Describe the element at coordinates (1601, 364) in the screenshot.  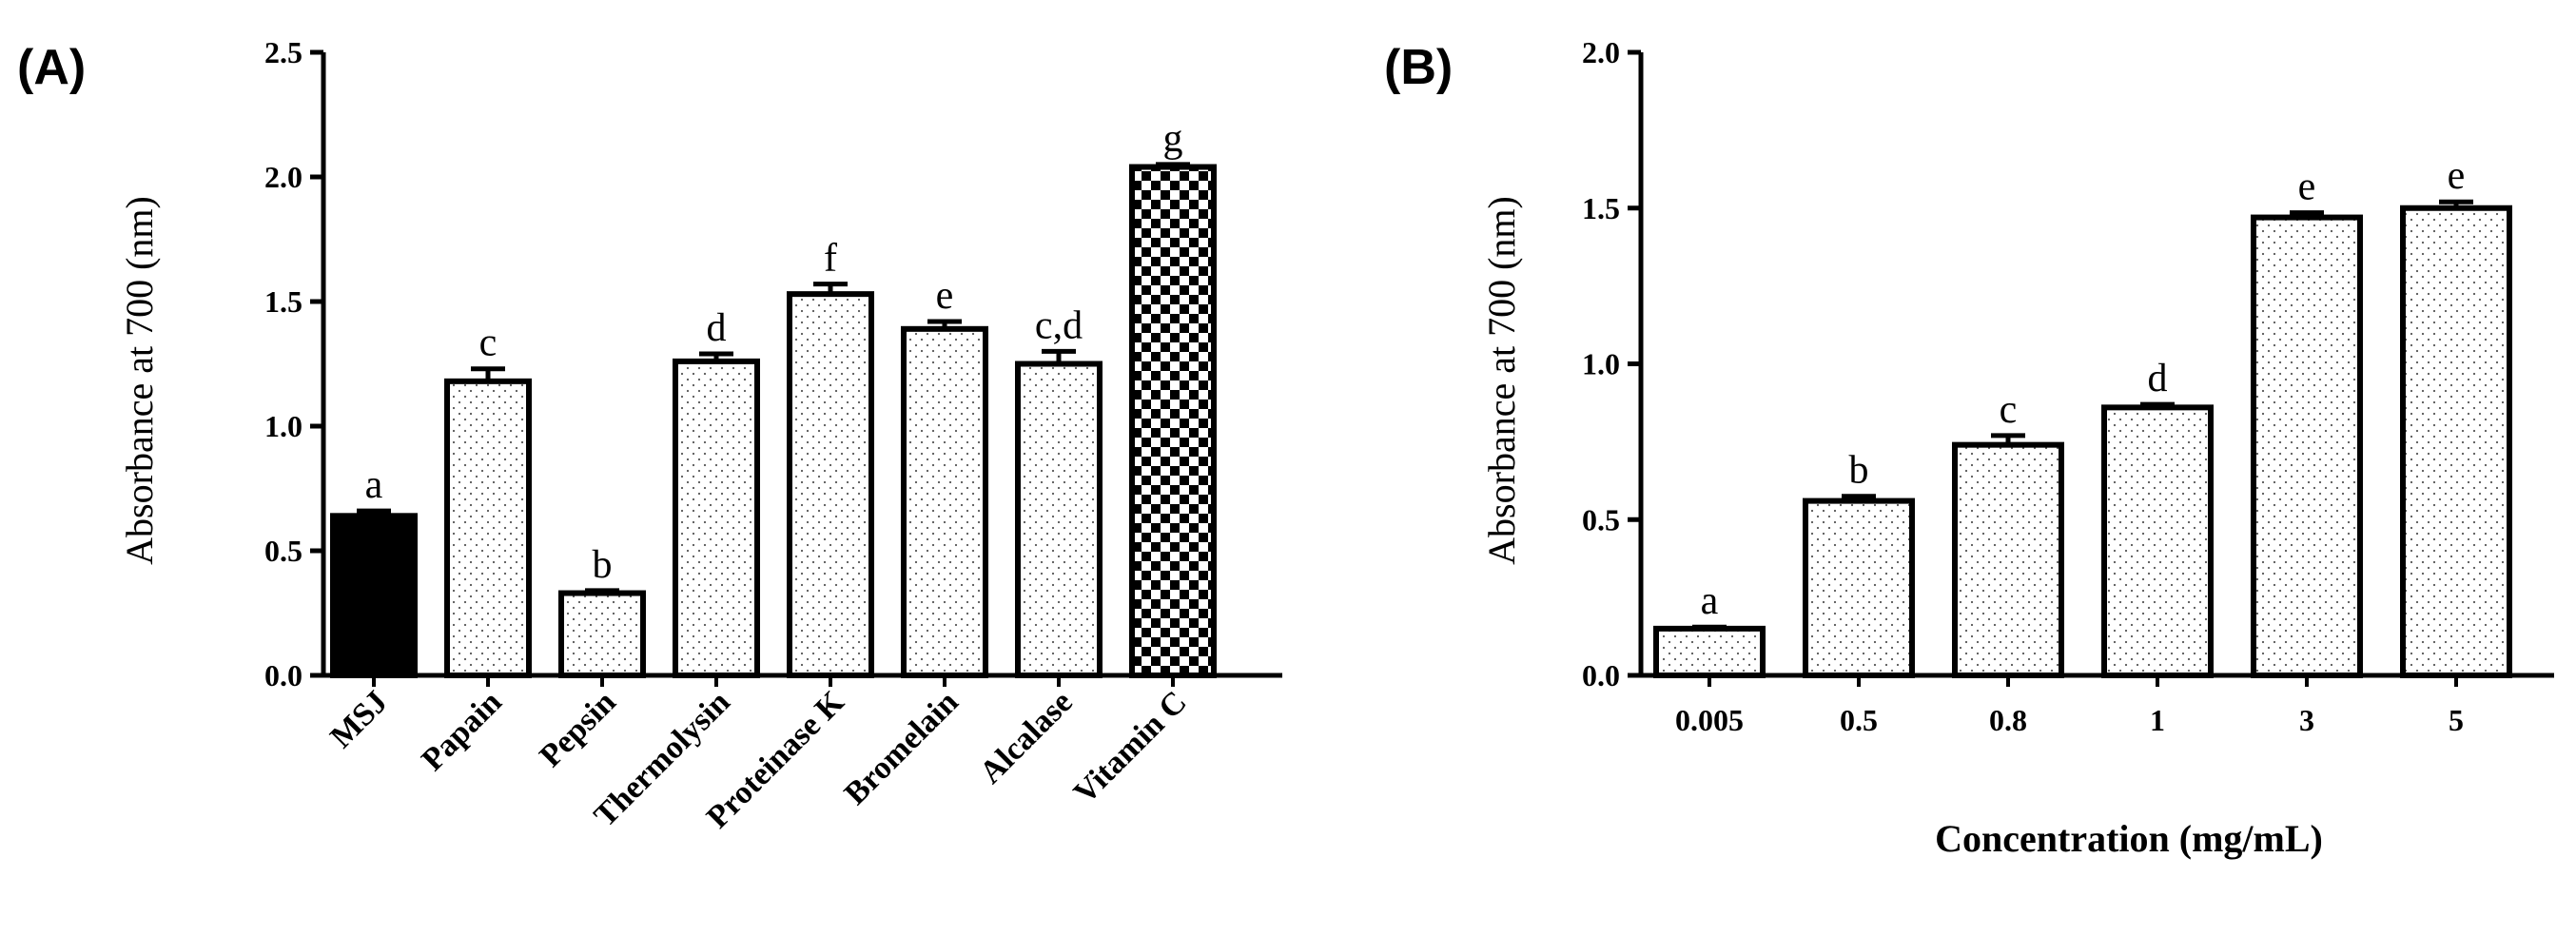
I see `panel-b-y-tick-label: 1.0` at that location.